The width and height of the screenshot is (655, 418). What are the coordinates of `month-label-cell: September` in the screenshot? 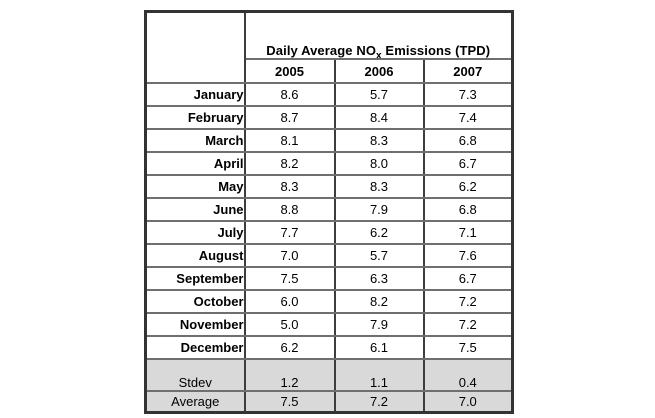 It's located at (195, 278).